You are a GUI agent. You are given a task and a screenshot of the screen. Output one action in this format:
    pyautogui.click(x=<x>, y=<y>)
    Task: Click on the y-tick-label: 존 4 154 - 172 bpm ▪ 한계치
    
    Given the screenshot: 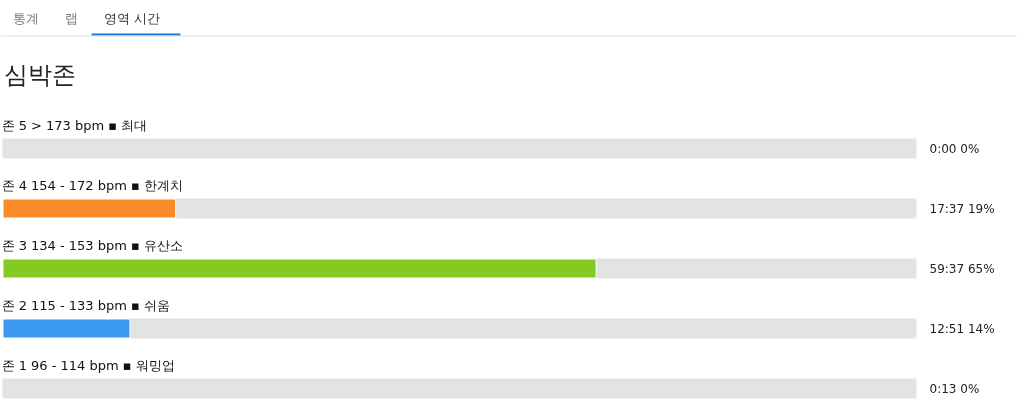 What is the action you would take?
    pyautogui.click(x=92, y=185)
    